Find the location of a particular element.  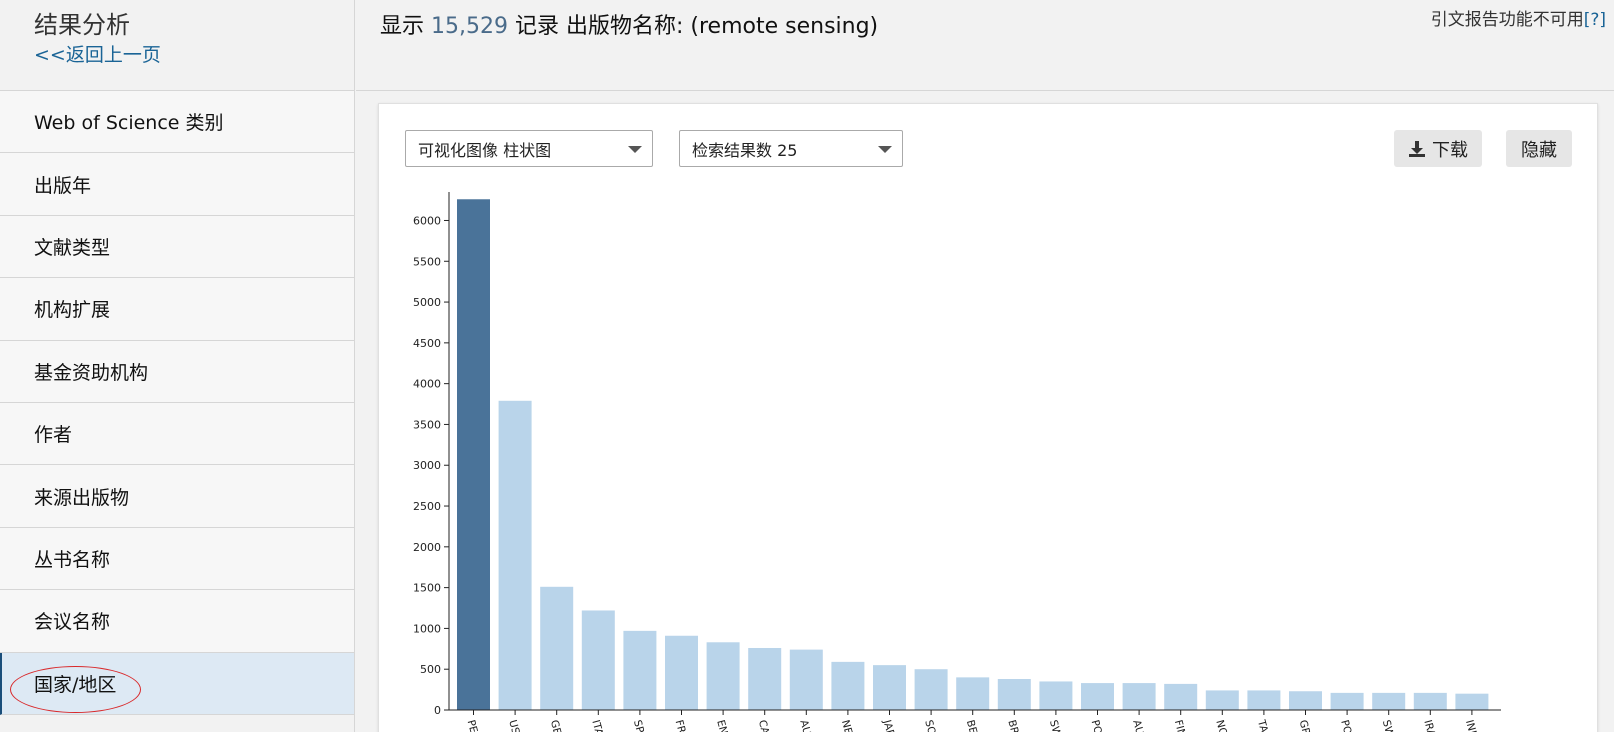

y-tick-label: 1000 is located at coordinates (427, 628).